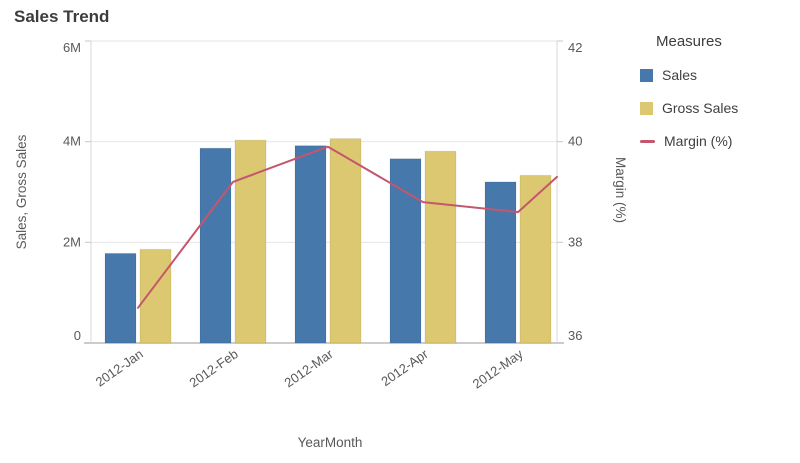 The width and height of the screenshot is (800, 463). Describe the element at coordinates (404, 367) in the screenshot. I see `x-axis-tick-label-2012-Apr: 2012-Apr` at that location.